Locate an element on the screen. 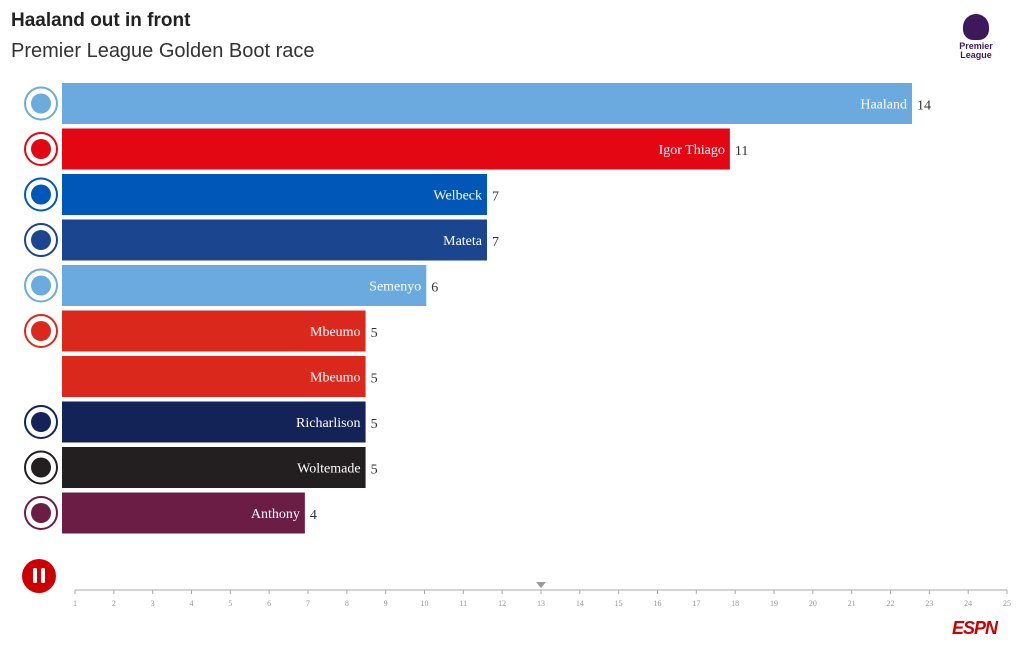 The width and height of the screenshot is (1020, 650). timeline-tick-label: 22 is located at coordinates (891, 603).